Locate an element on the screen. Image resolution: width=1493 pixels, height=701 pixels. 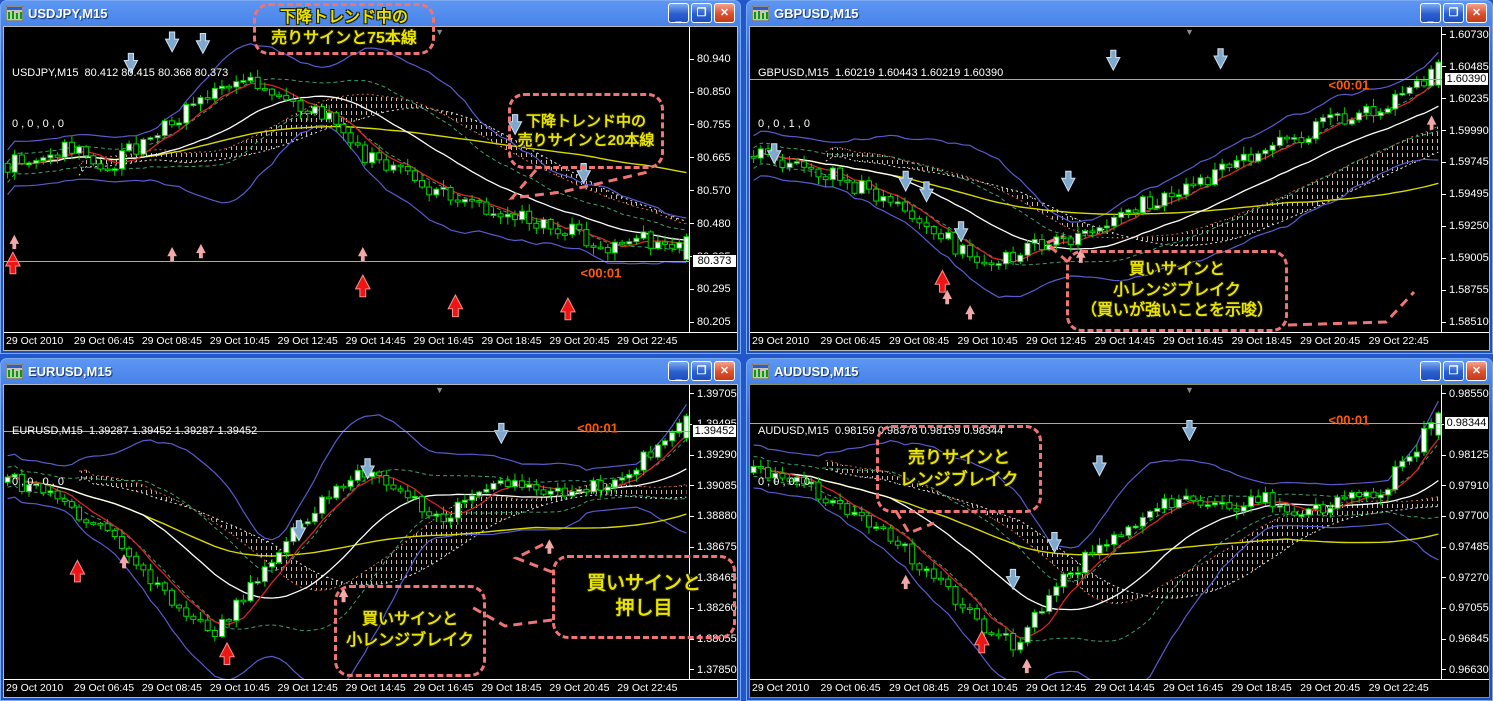
price-tick: 1.59250 is located at coordinates (1465, 226).